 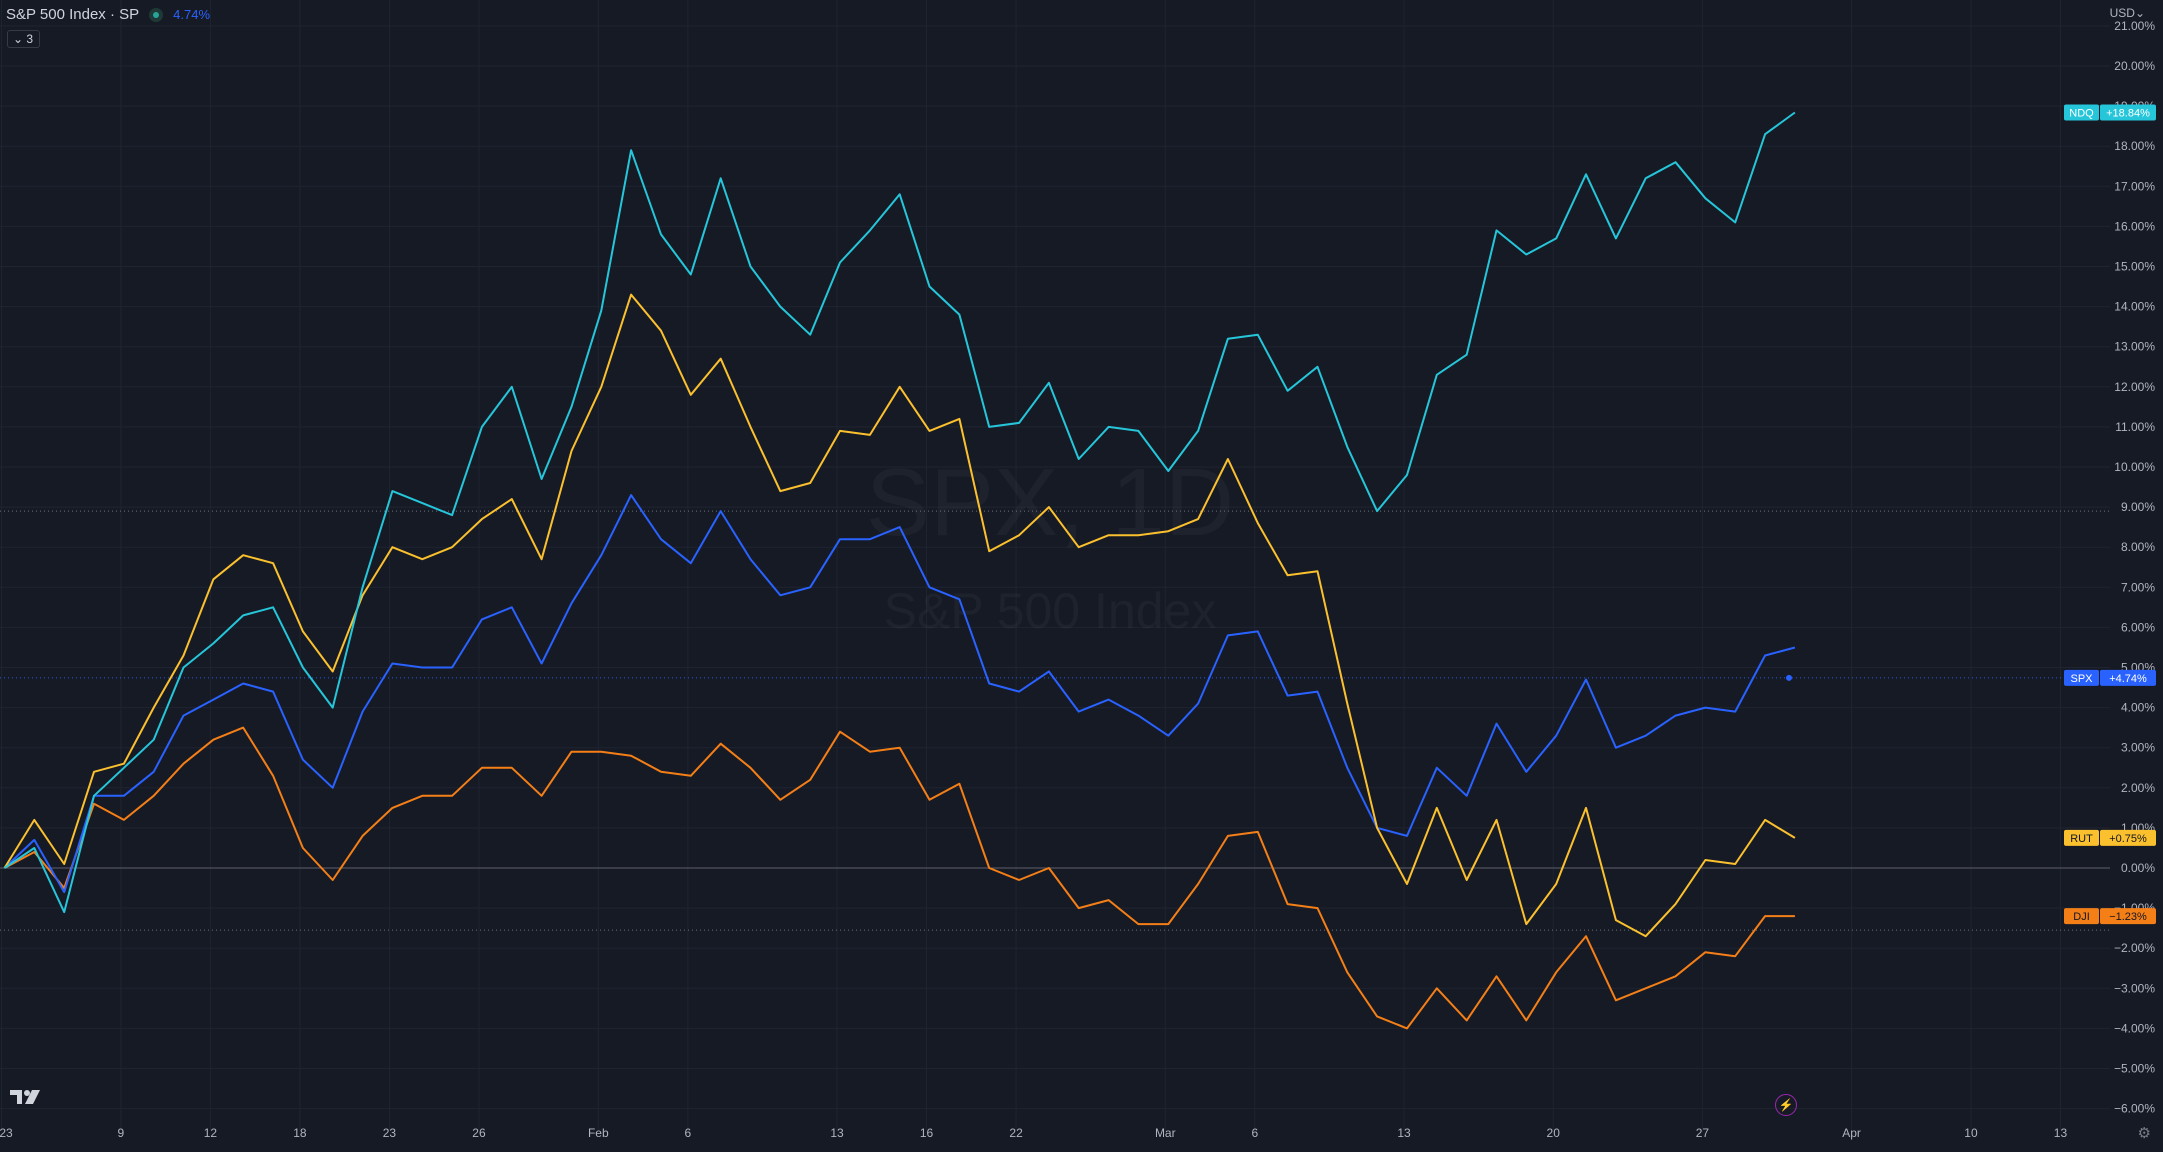 What do you see at coordinates (2138, 547) in the screenshot?
I see `y-tick-label: 8.00%` at bounding box center [2138, 547].